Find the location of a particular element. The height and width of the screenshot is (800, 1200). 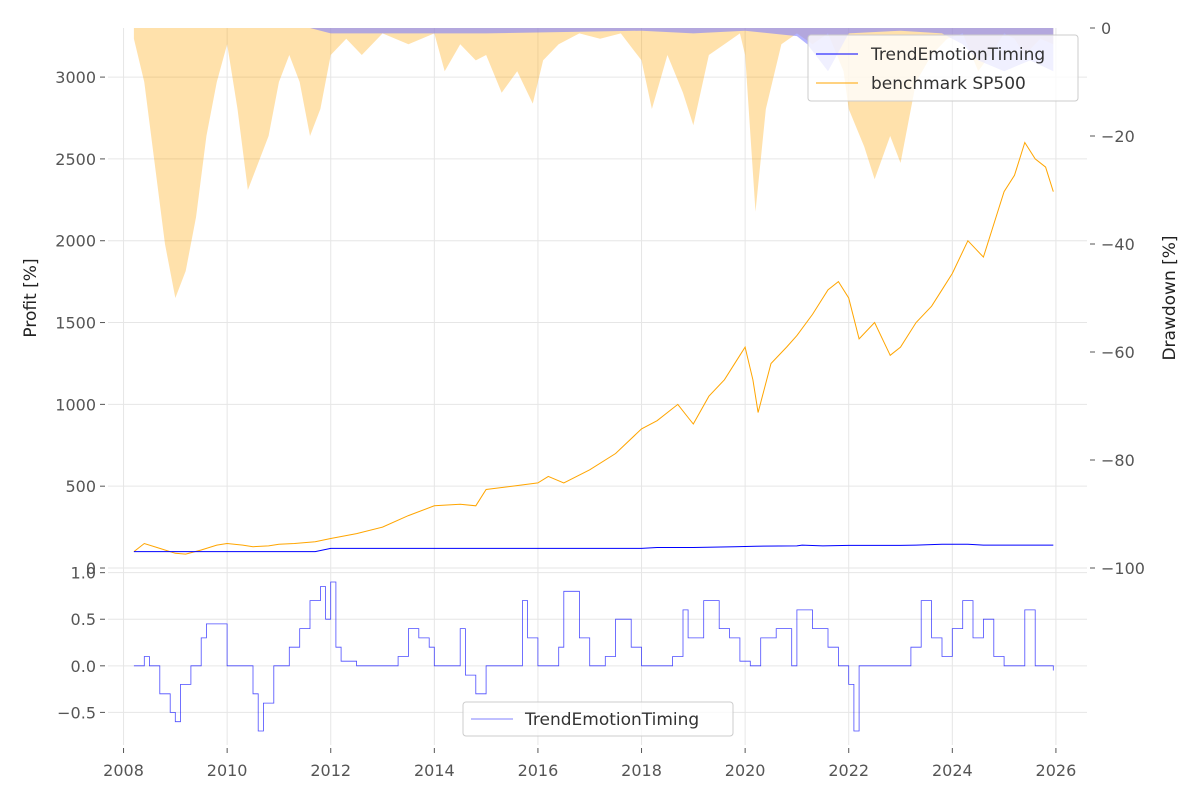

strategy-profit-line is located at coordinates (593, 548).